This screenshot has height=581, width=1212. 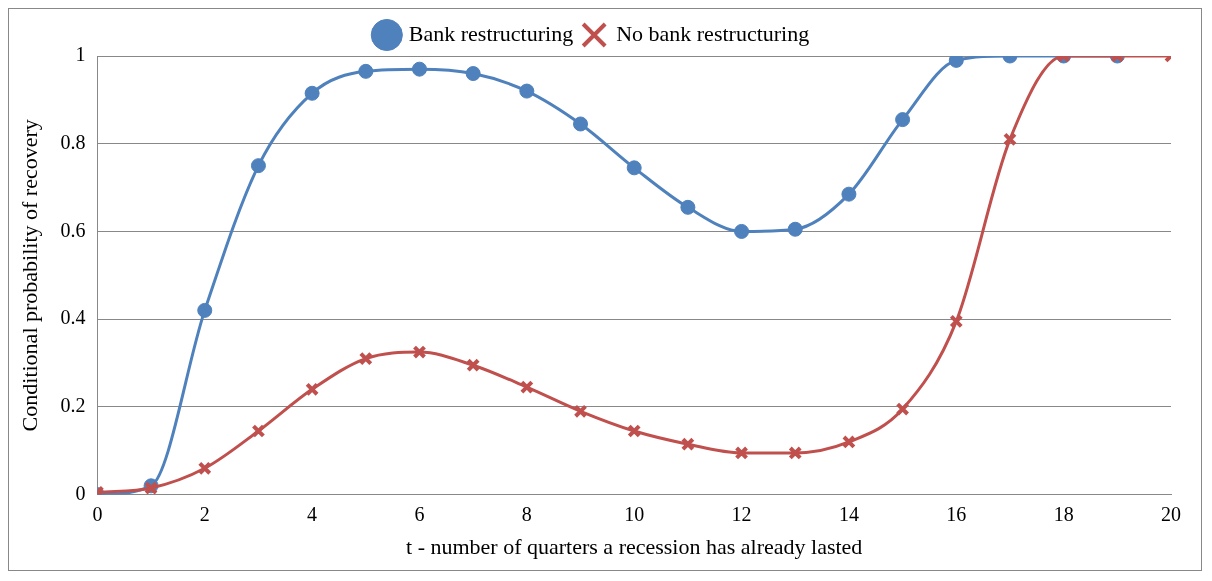 I want to click on y-tick-label: 0, so click(x=80, y=492).